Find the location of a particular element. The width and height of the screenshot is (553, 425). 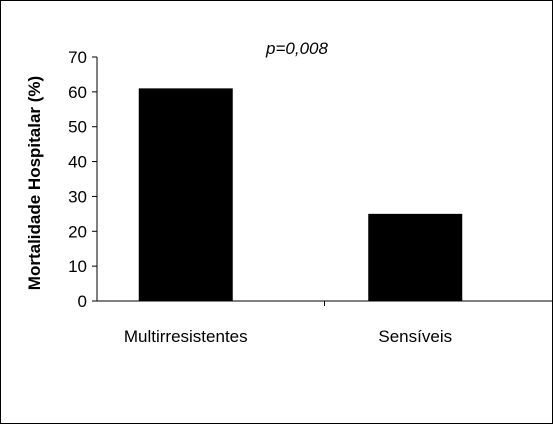

y-tick-label: 60 is located at coordinates (77, 92).